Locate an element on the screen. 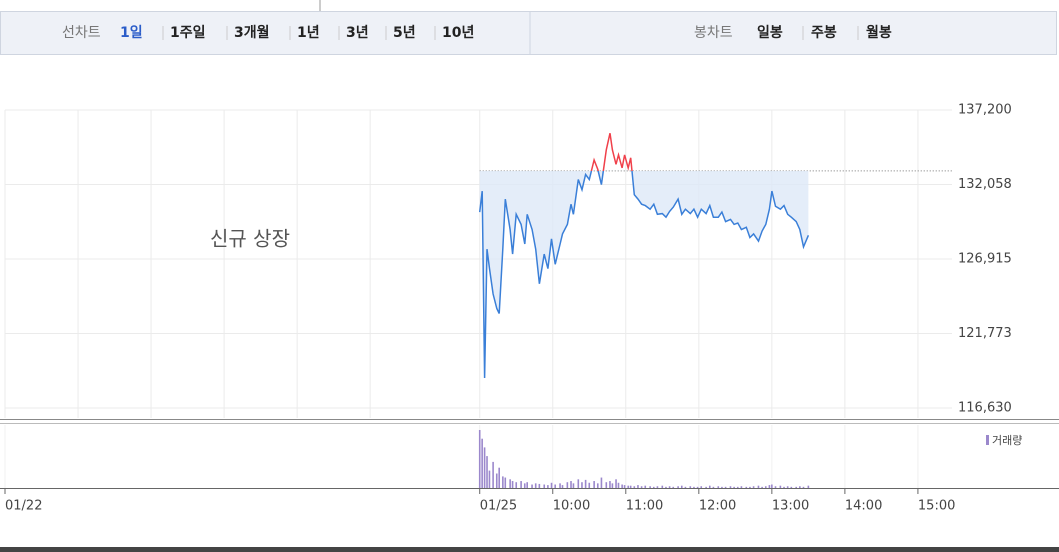  x-tick-label: 12:00 is located at coordinates (717, 506).